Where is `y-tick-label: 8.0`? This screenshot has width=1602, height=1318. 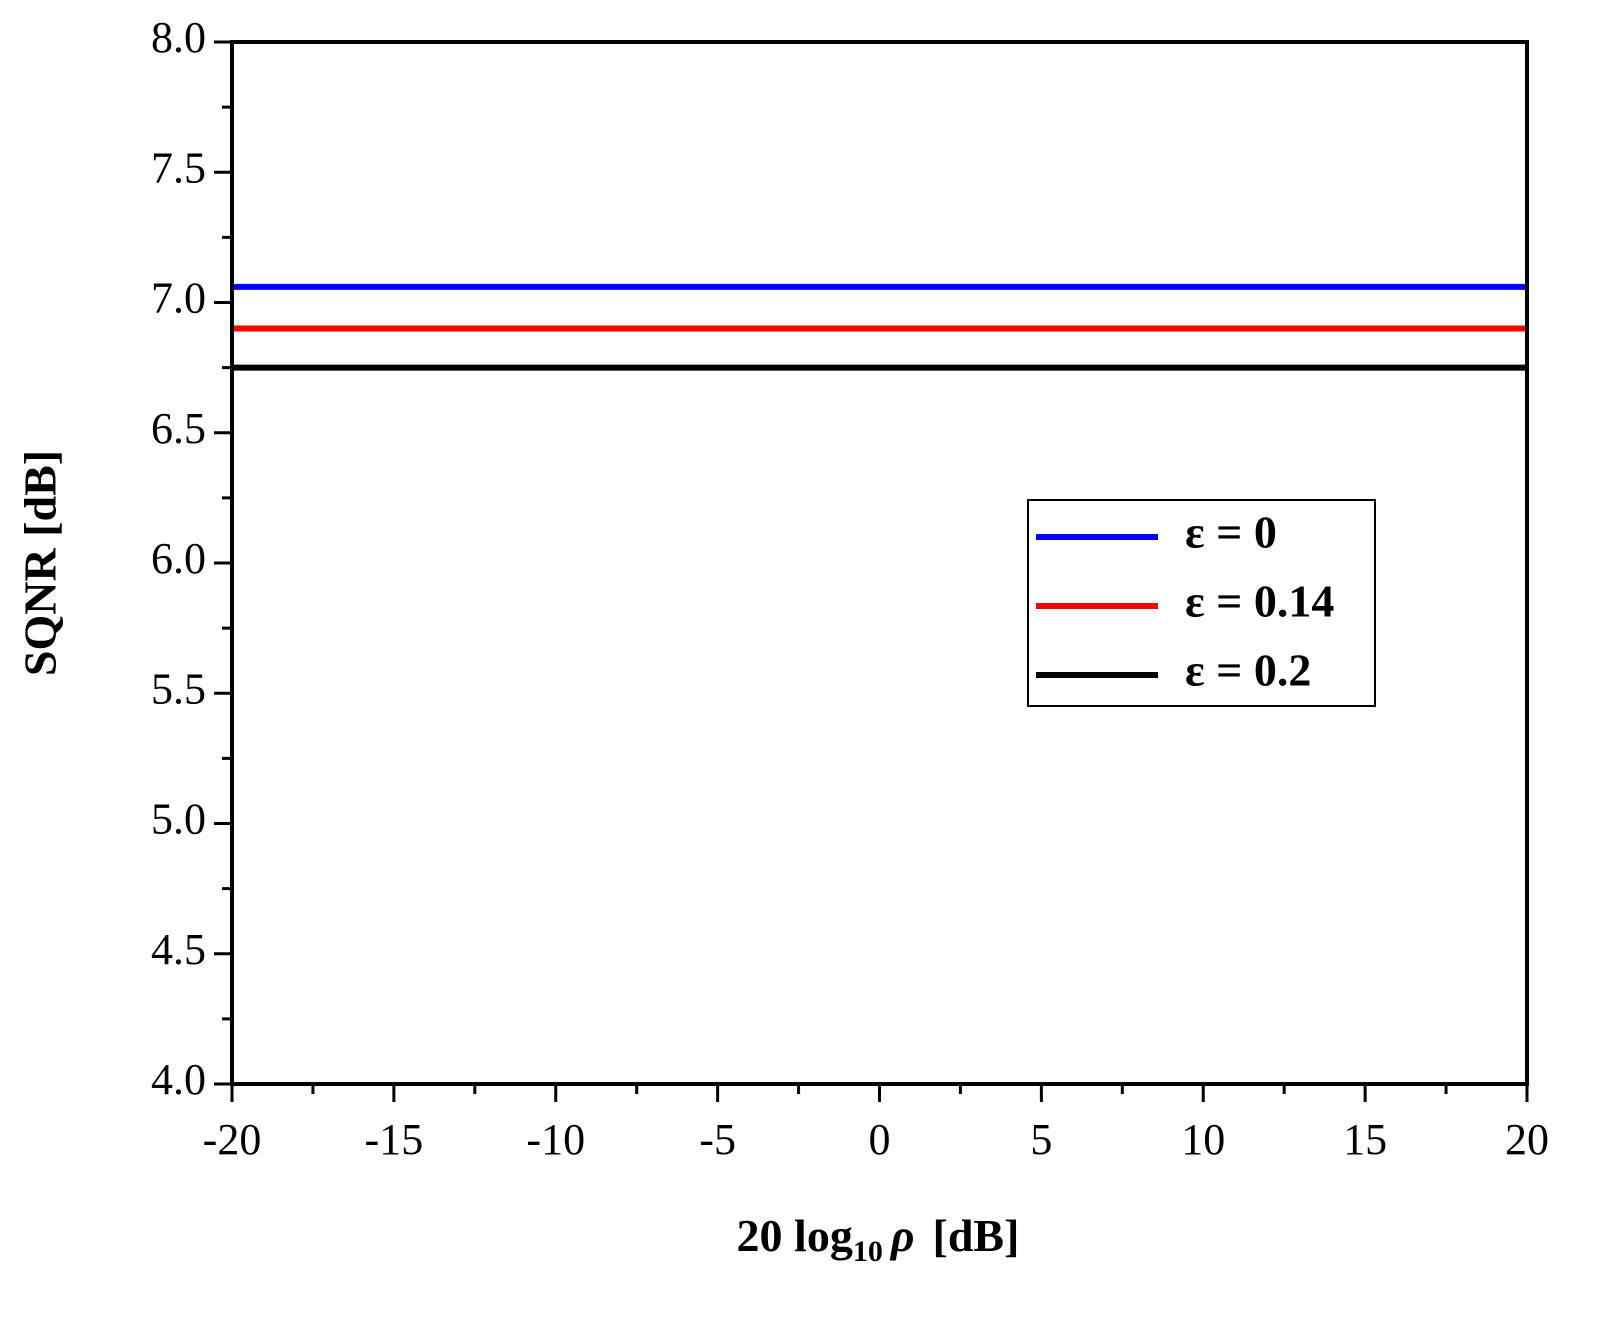 y-tick-label: 8.0 is located at coordinates (178, 37).